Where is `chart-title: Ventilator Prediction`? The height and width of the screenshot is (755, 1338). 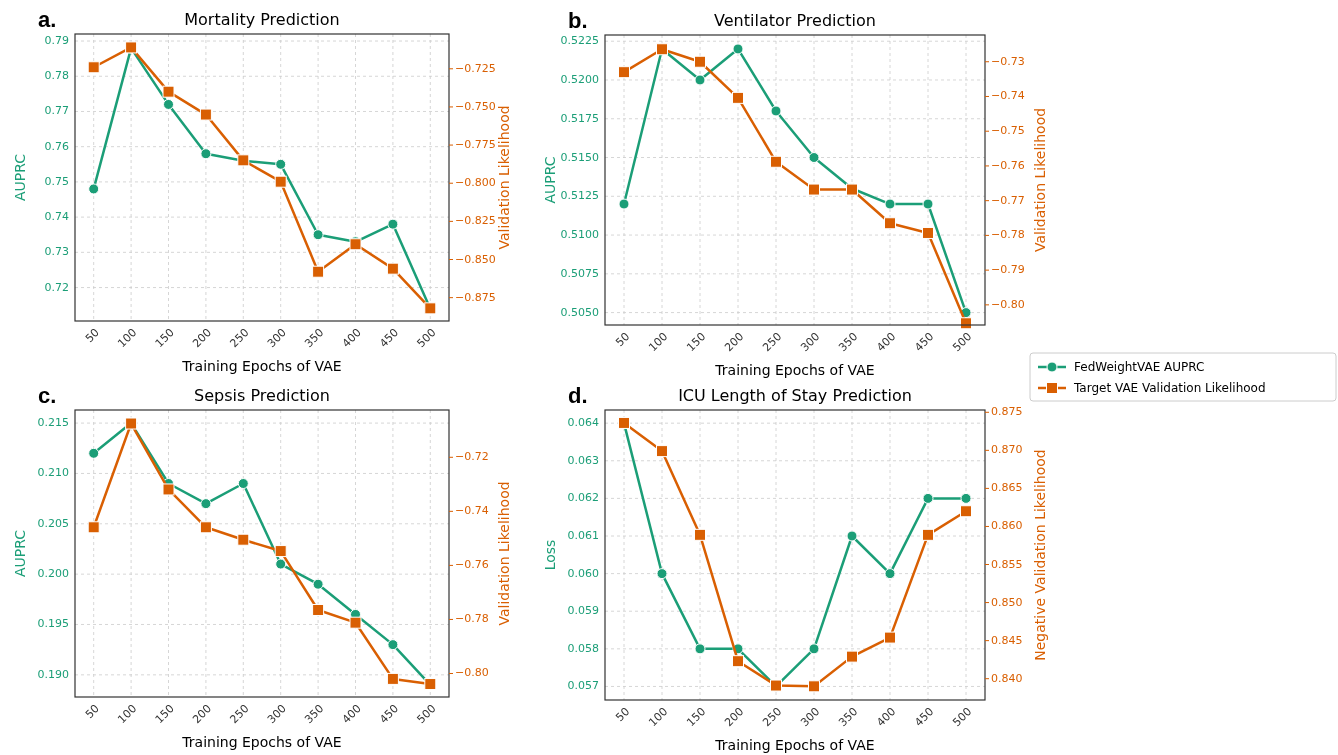
chart-title: Ventilator Prediction is located at coordinates (795, 20).